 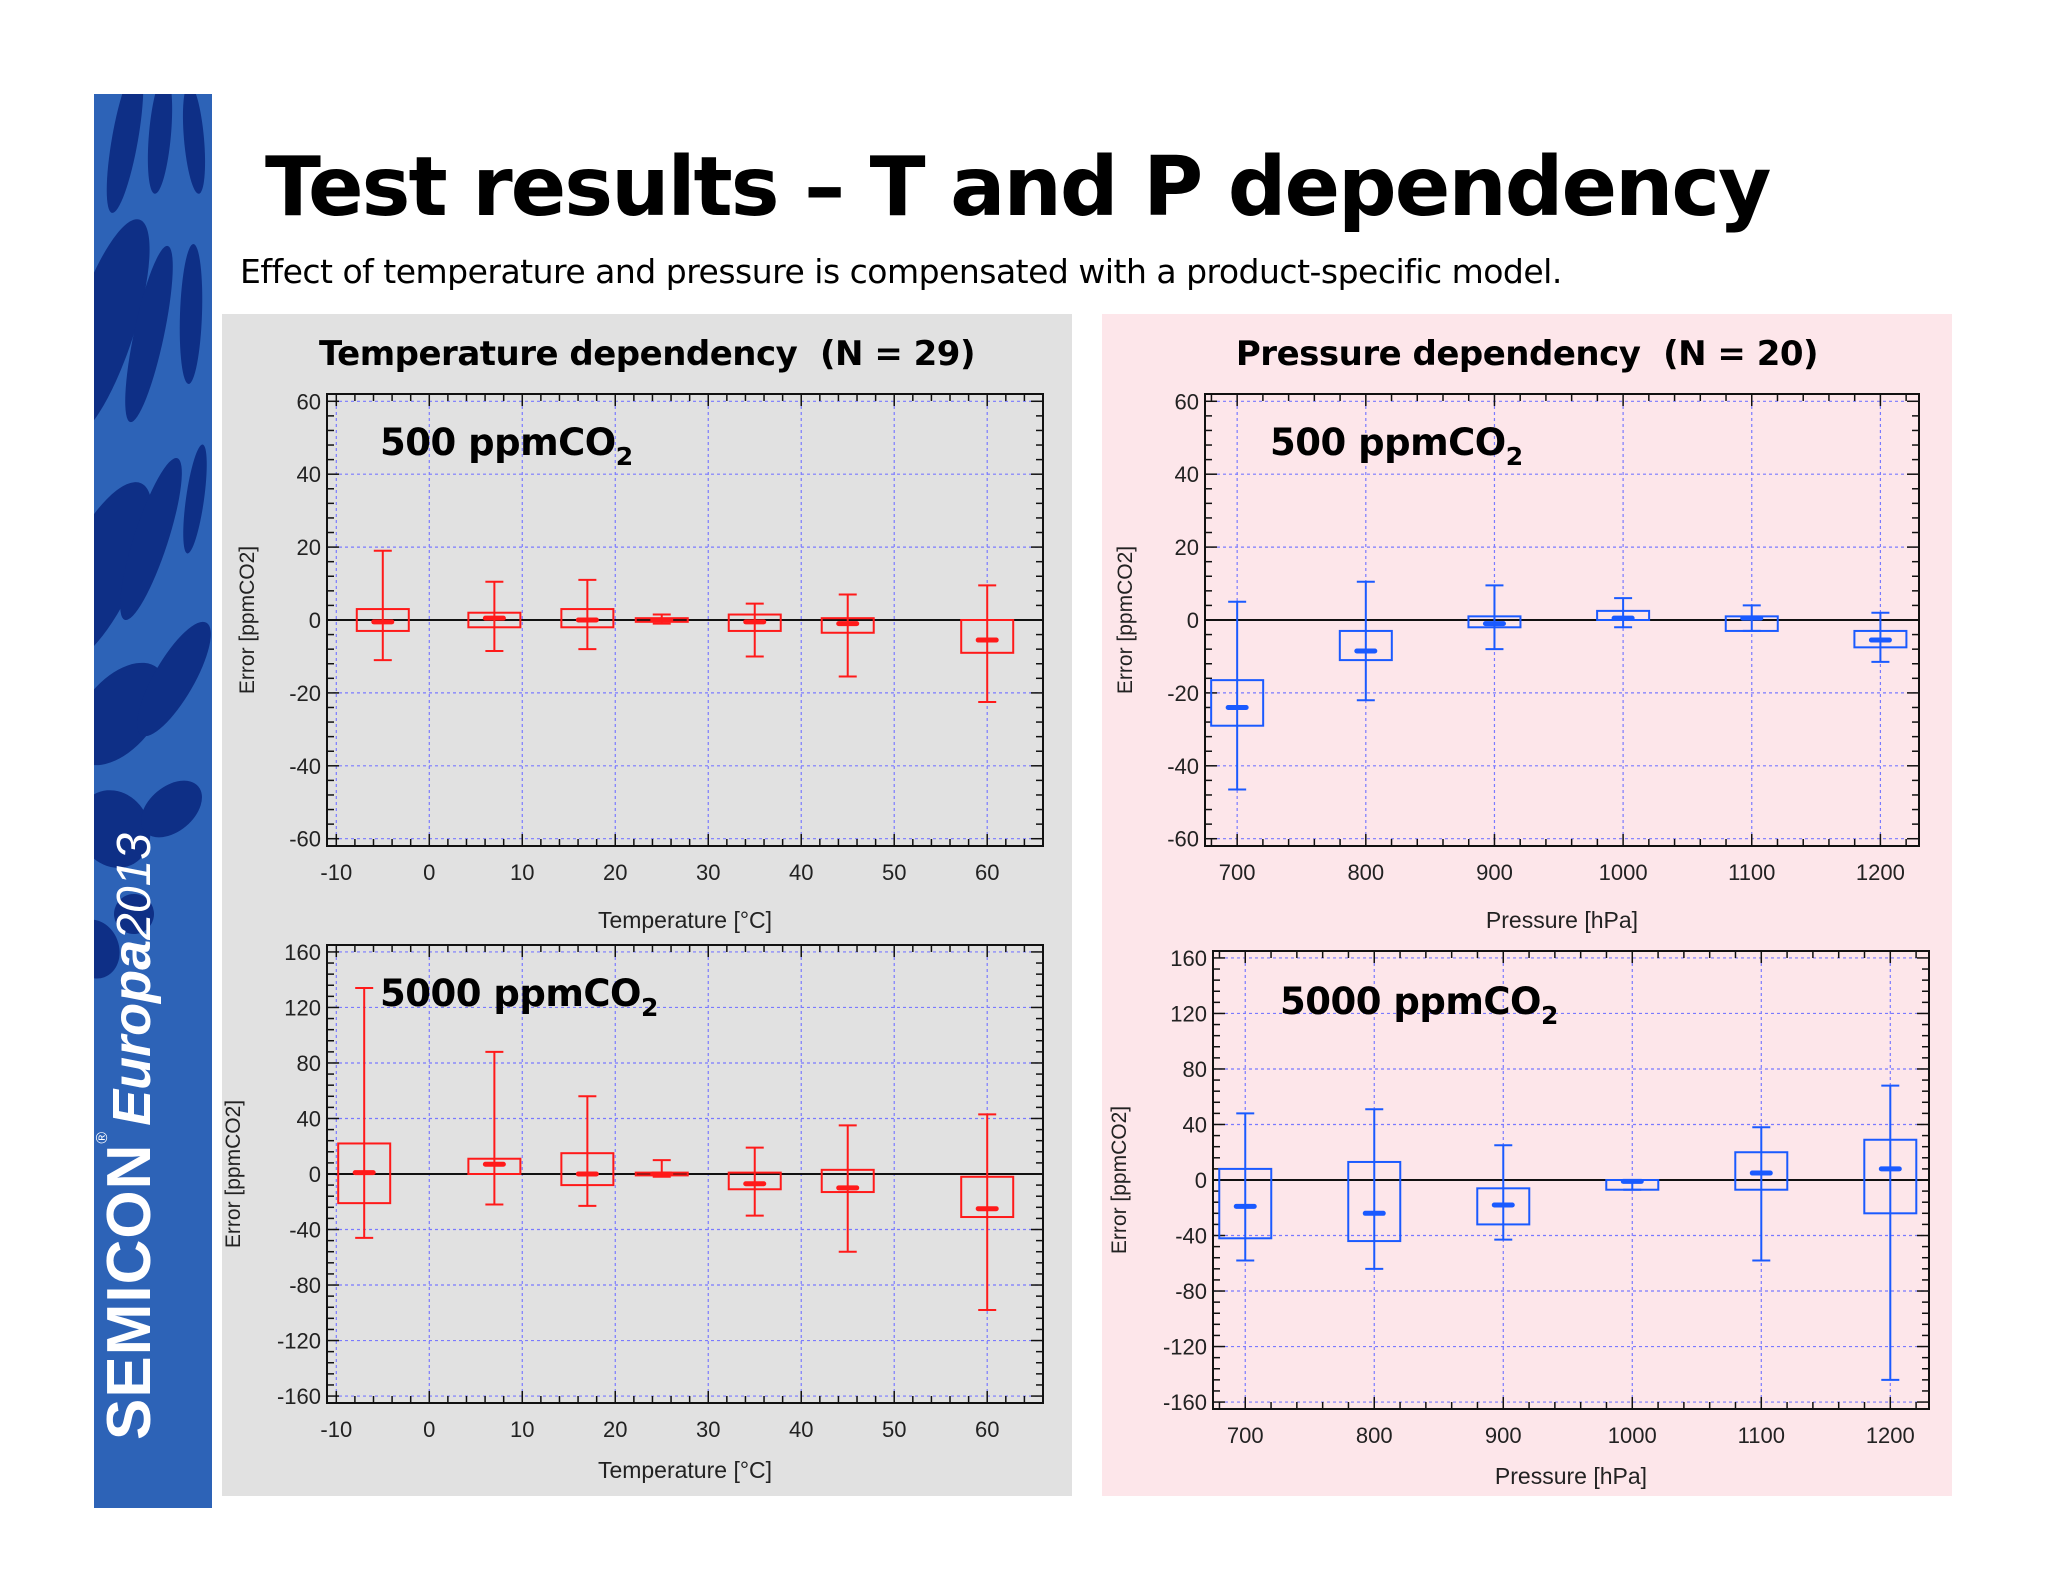 I want to click on x-tick-label: 1200, so click(x=1890, y=1435).